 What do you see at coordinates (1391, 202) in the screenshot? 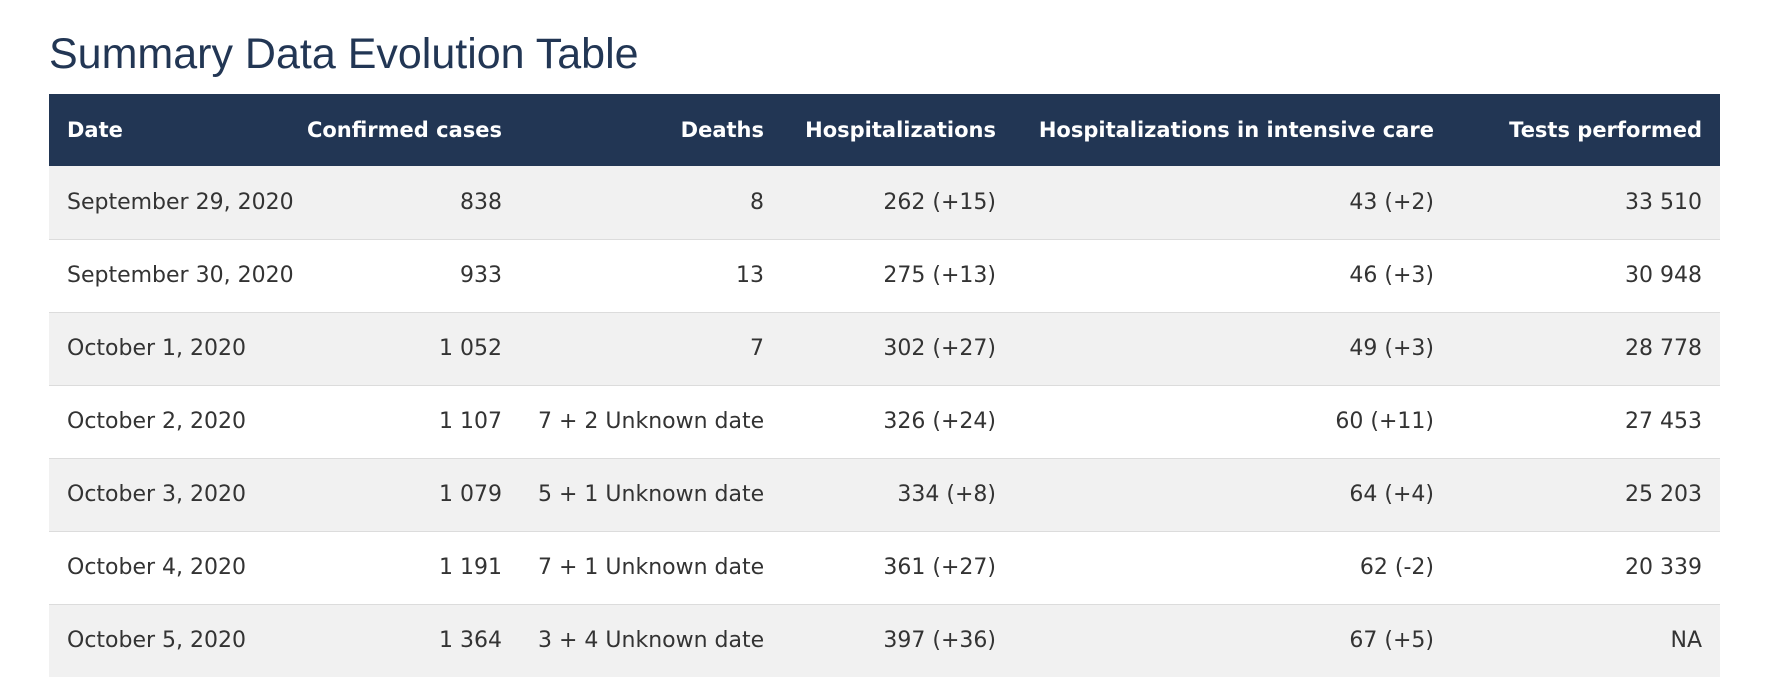
I see `cell-intensive-care: 43 (+2)` at bounding box center [1391, 202].